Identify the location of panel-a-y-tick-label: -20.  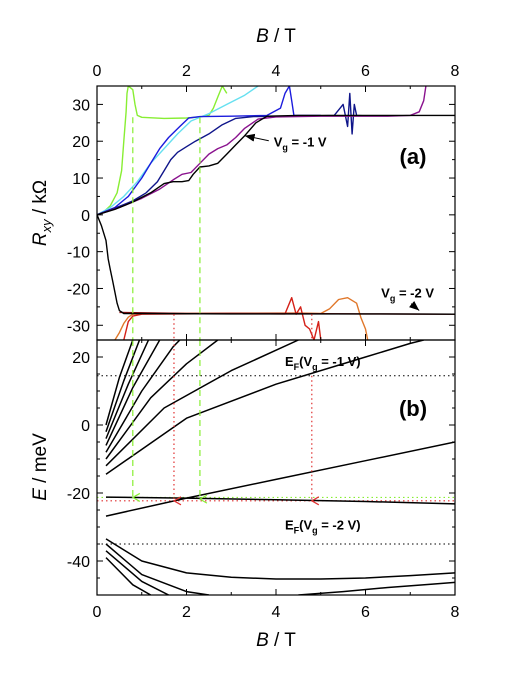
(78, 289).